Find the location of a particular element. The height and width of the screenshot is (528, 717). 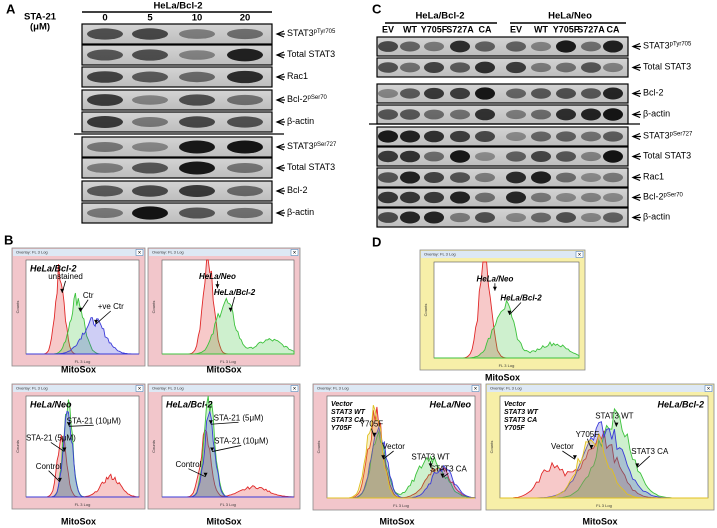

blot-strip is located at coordinates (502, 67).